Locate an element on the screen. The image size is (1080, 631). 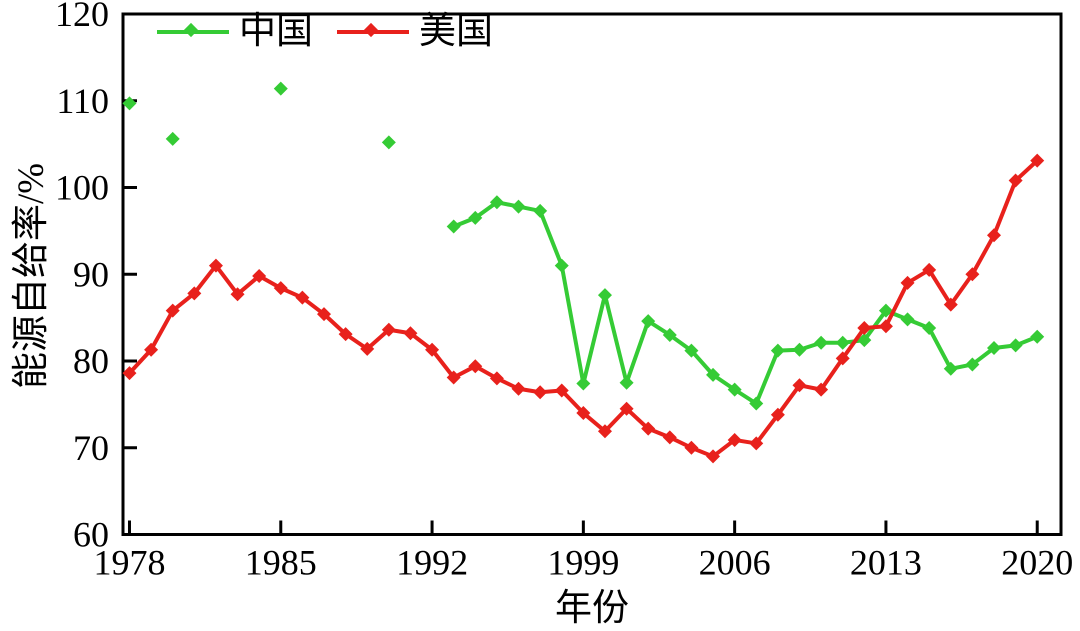
y-tick-label: 90 is located at coordinates (91, 274).